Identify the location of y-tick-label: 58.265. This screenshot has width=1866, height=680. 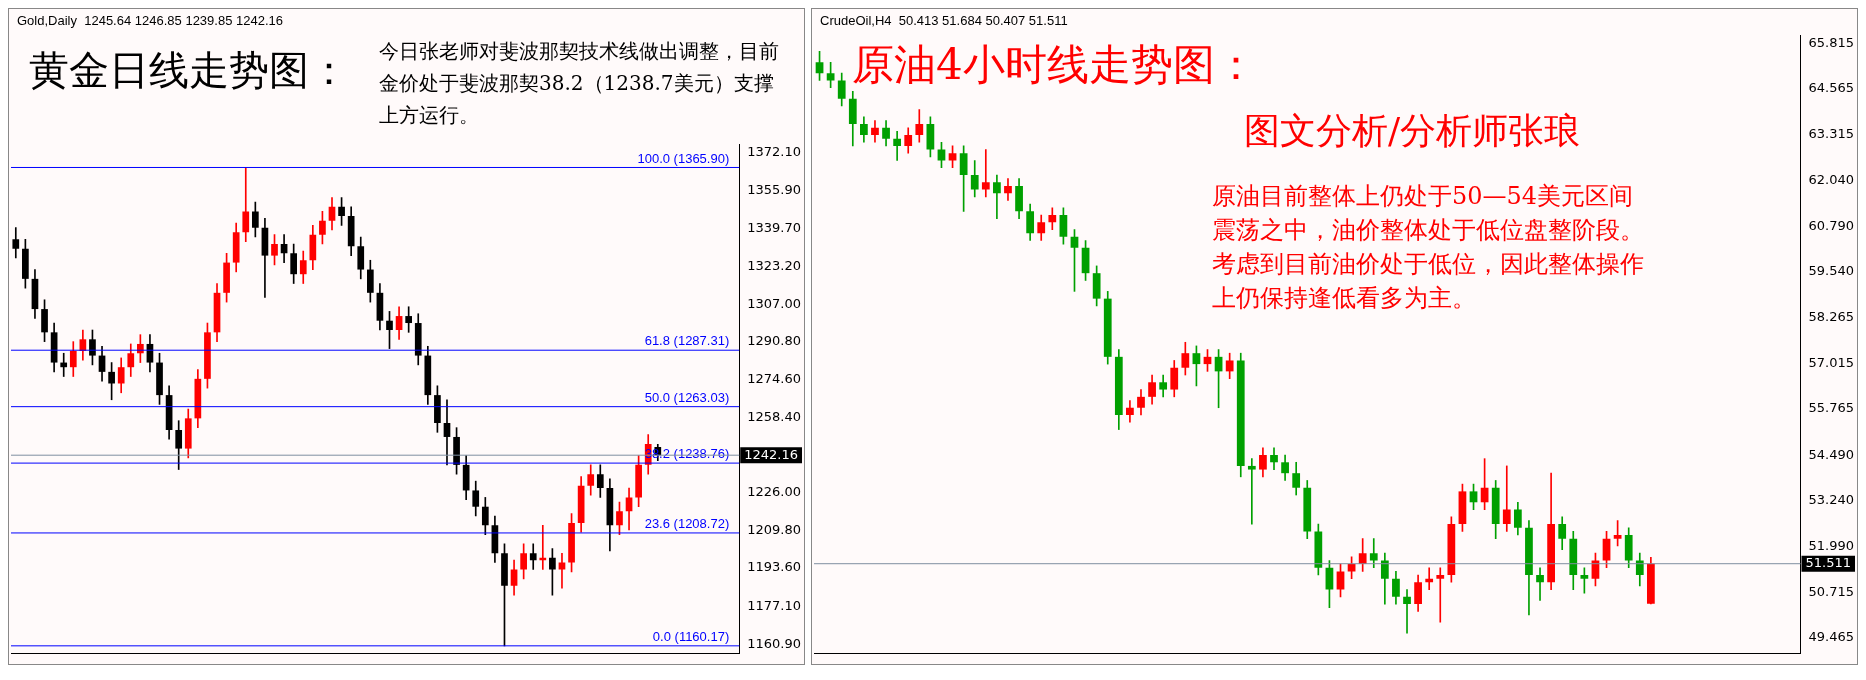
(1831, 317).